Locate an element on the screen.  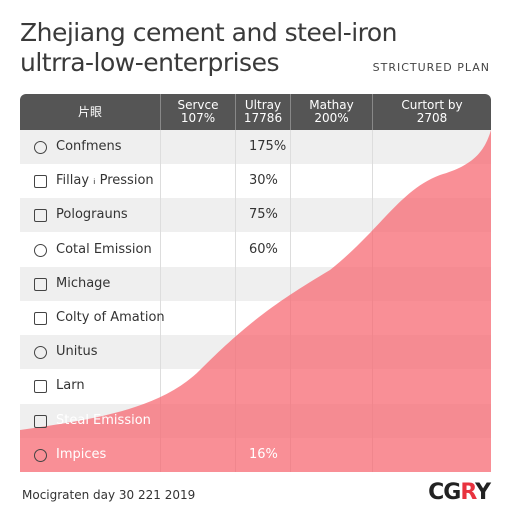
logo: CGRY is located at coordinates (459, 492).